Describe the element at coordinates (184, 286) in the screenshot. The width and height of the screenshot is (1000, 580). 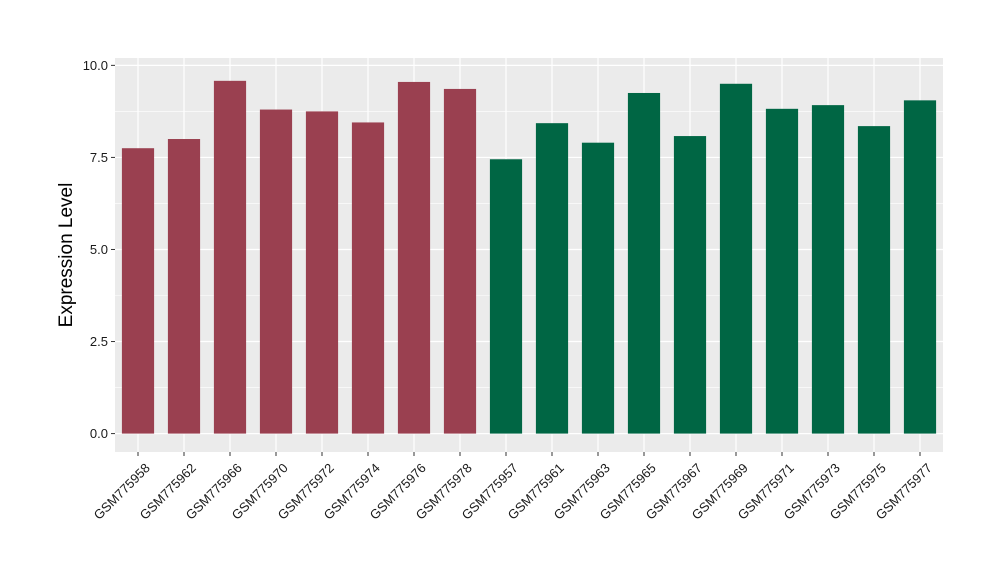
I see `bar-GSM775962` at that location.